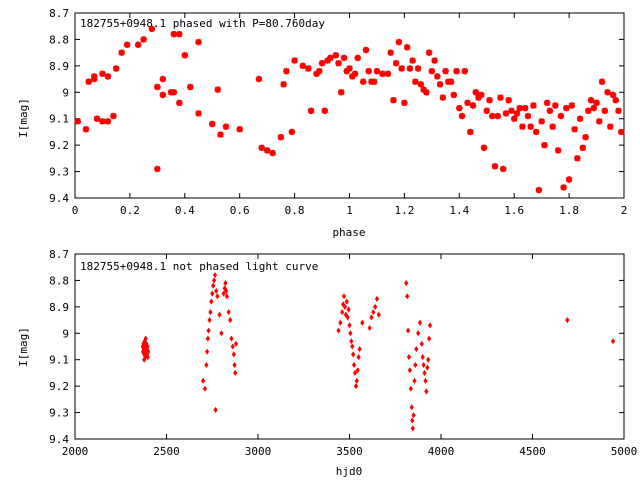 This screenshot has height=480, width=640. Describe the element at coordinates (199, 266) in the screenshot. I see `chart-title: 182755+0948.1 not phased light curve` at that location.